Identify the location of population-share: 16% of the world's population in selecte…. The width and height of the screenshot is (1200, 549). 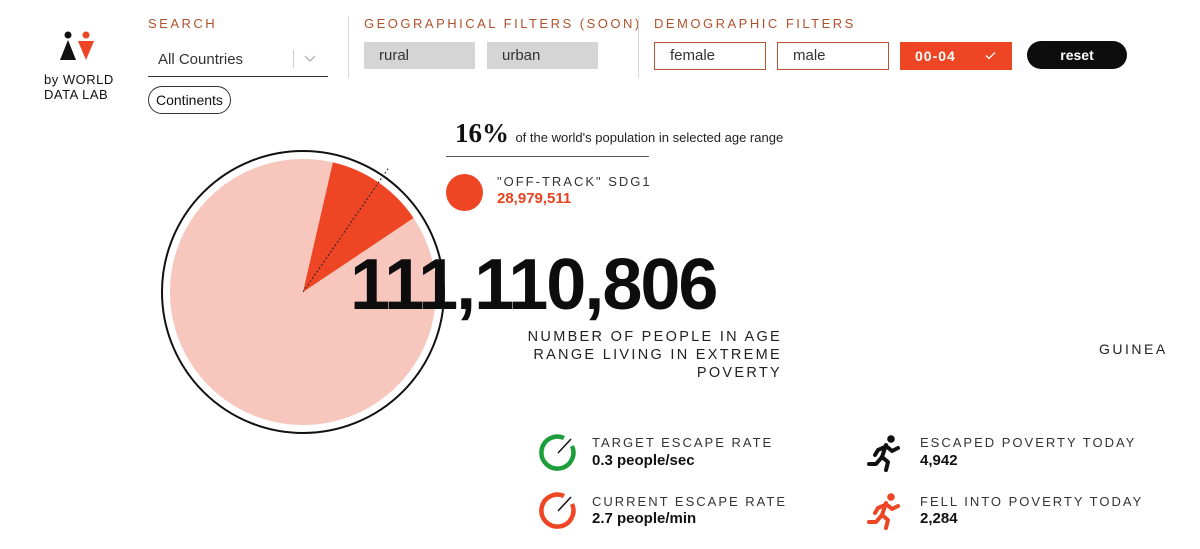
(619, 133).